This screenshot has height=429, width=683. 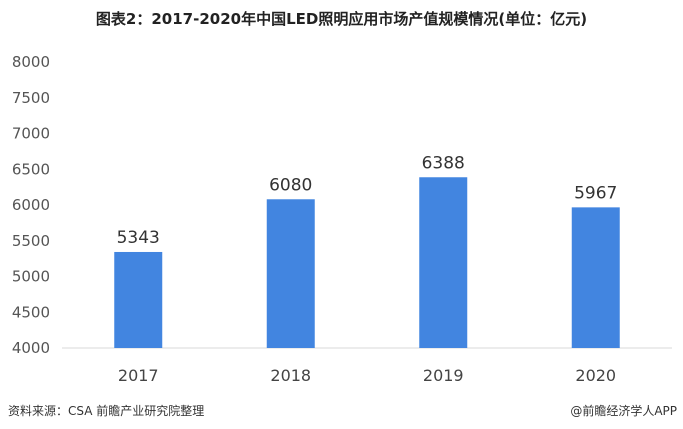 I want to click on data-label-2017: 5343, so click(x=138, y=238).